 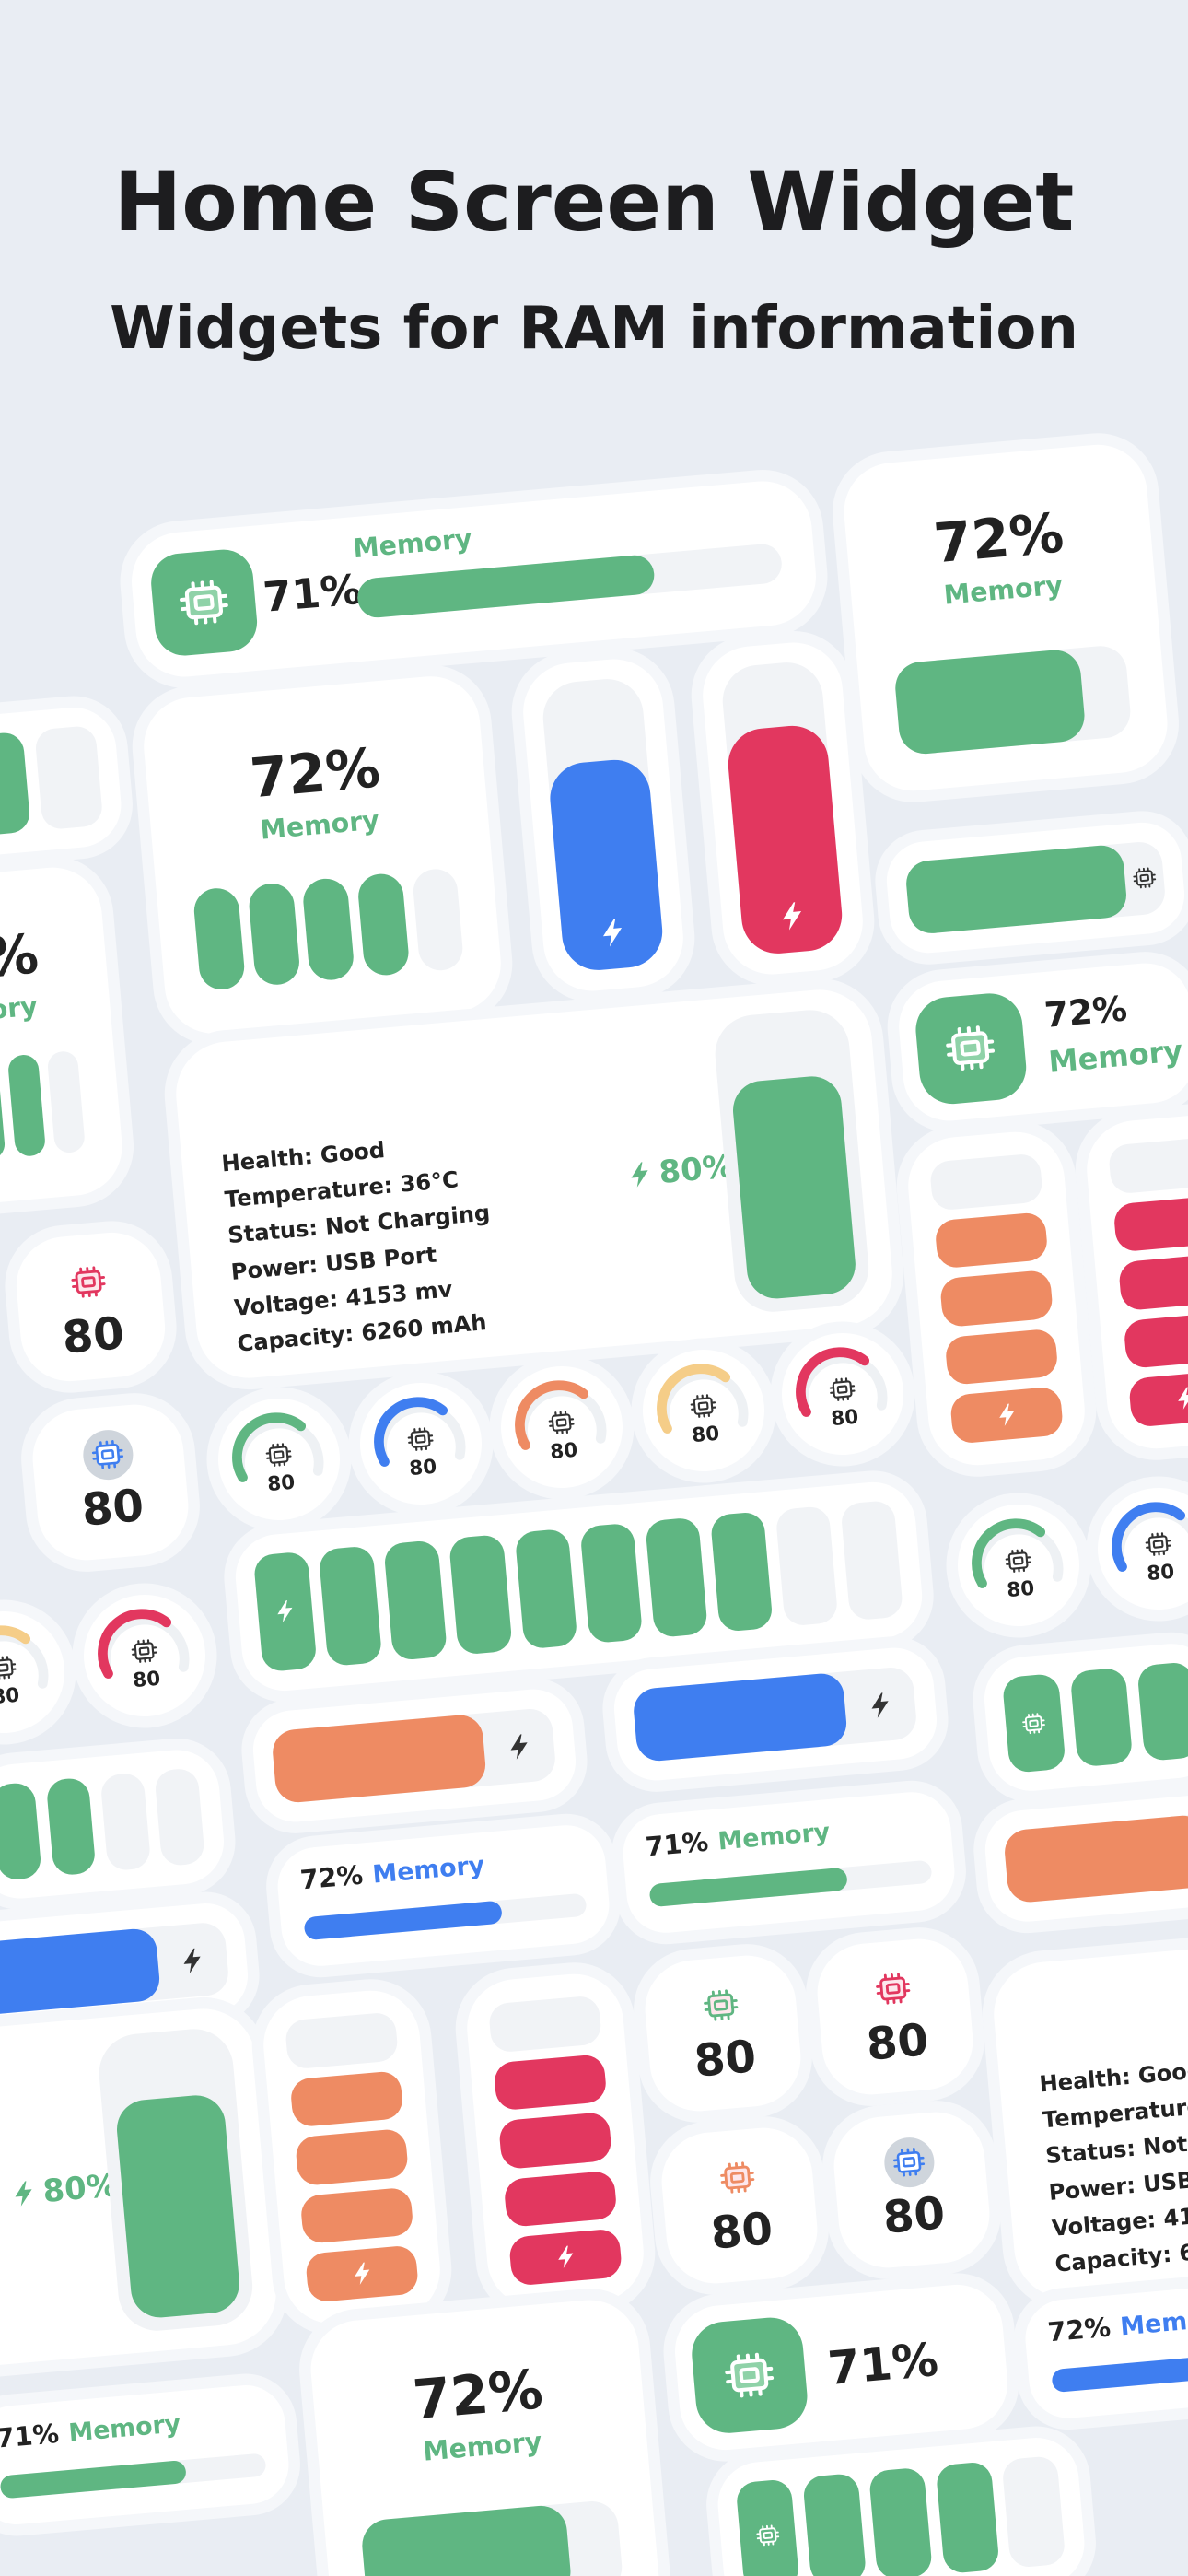 I want to click on gauge, so click(x=703, y=1410).